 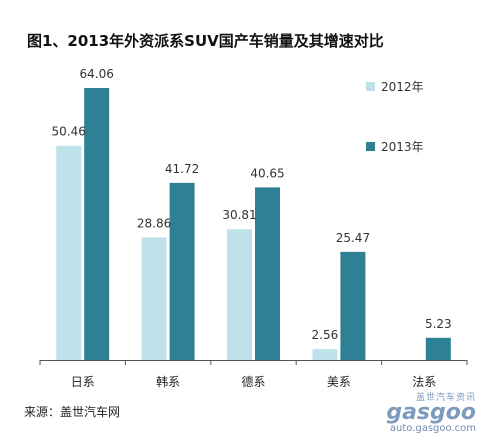 What do you see at coordinates (182, 169) in the screenshot?
I see `value-label-2013-1: 41.72` at bounding box center [182, 169].